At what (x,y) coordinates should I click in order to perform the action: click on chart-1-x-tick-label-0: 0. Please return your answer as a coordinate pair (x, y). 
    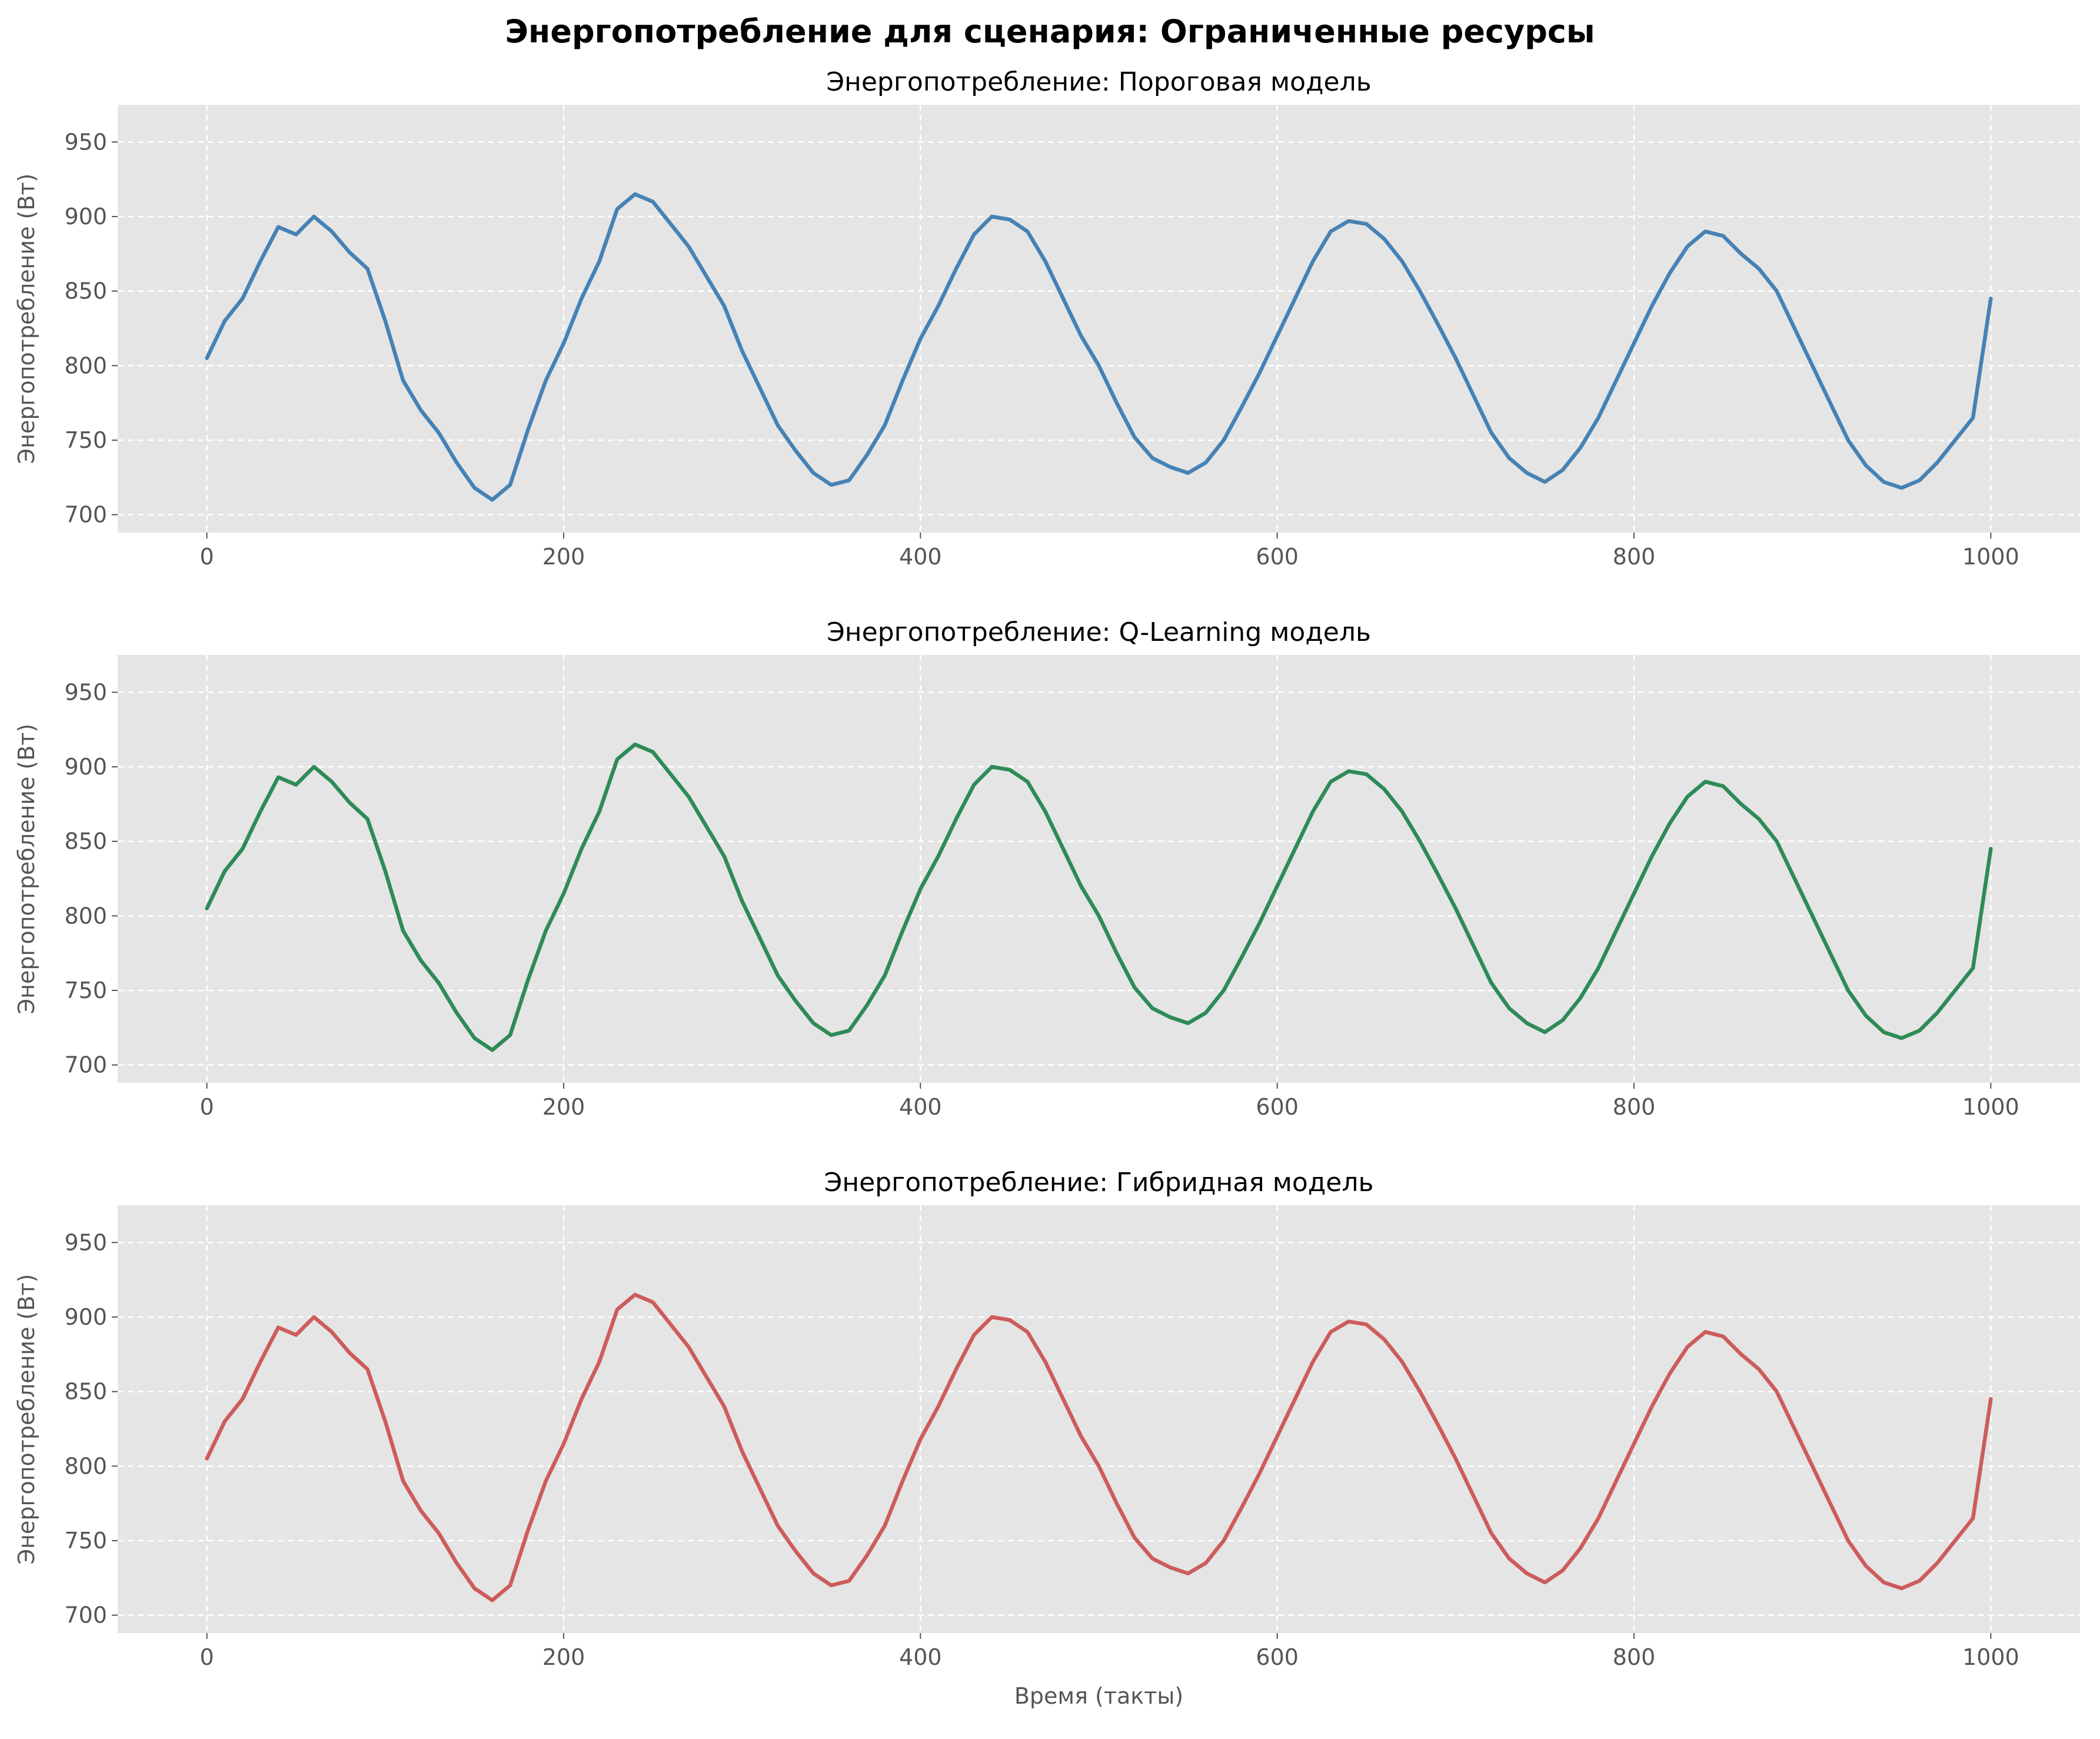
    Looking at the image, I should click on (206, 557).